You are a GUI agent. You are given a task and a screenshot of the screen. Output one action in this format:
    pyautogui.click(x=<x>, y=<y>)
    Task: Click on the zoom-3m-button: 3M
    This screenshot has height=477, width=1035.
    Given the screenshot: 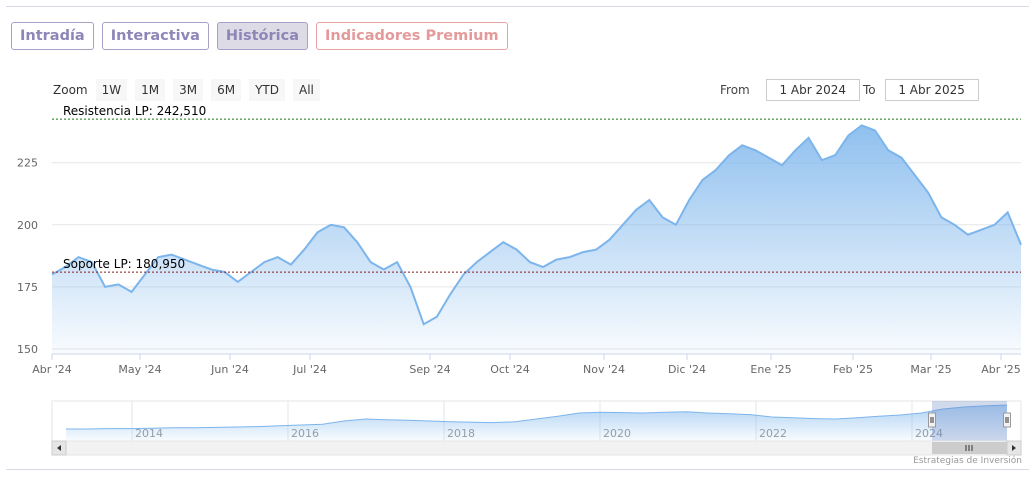 What is the action you would take?
    pyautogui.click(x=188, y=90)
    